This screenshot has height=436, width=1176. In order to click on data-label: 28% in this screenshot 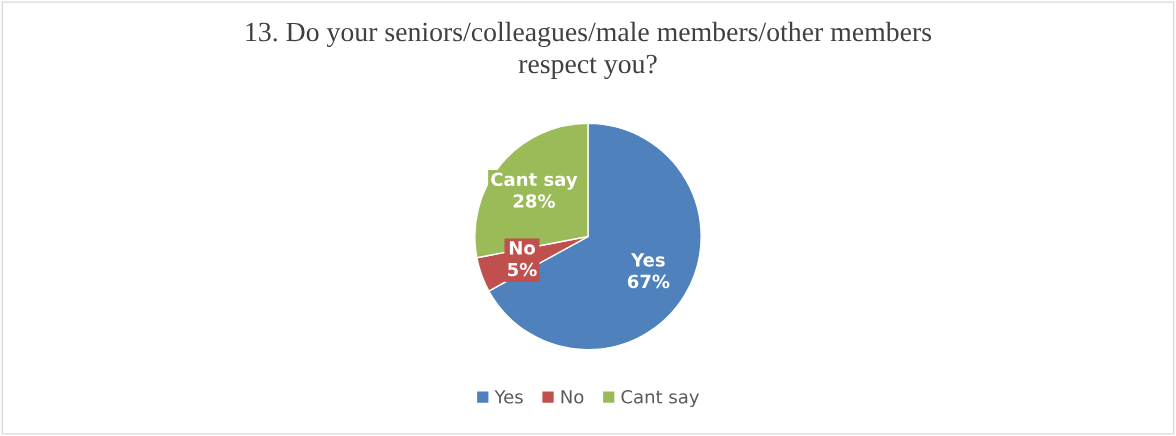, I will do `click(534, 201)`.